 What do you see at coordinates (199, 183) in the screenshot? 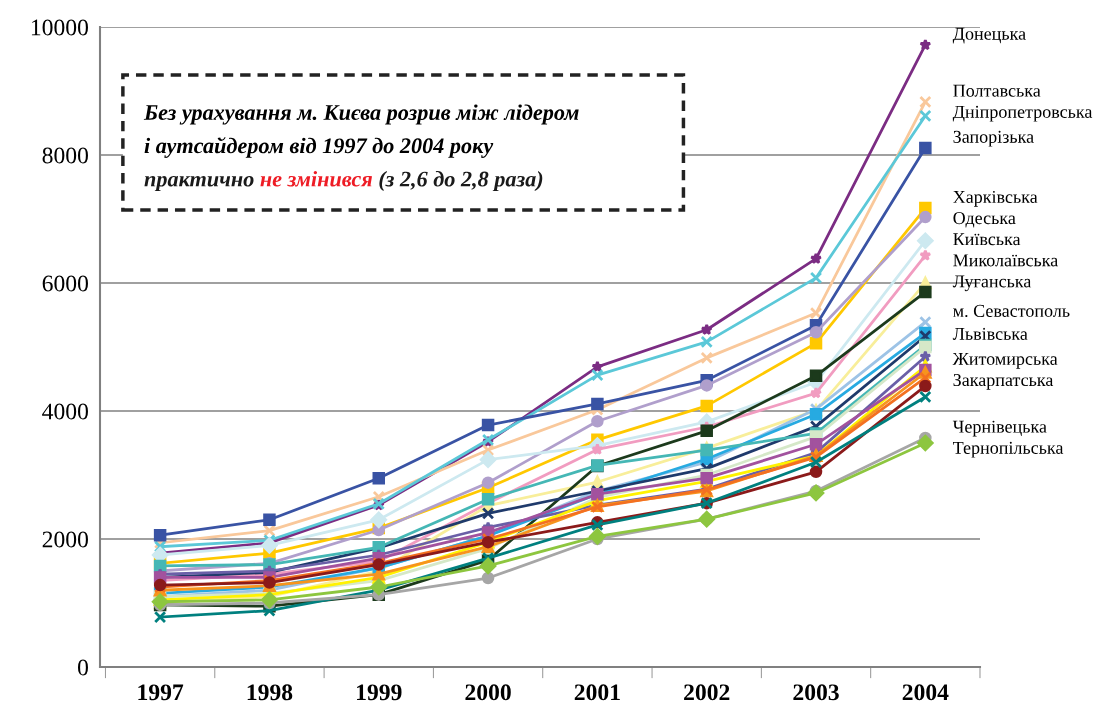
I see `annotation: практично` at bounding box center [199, 183].